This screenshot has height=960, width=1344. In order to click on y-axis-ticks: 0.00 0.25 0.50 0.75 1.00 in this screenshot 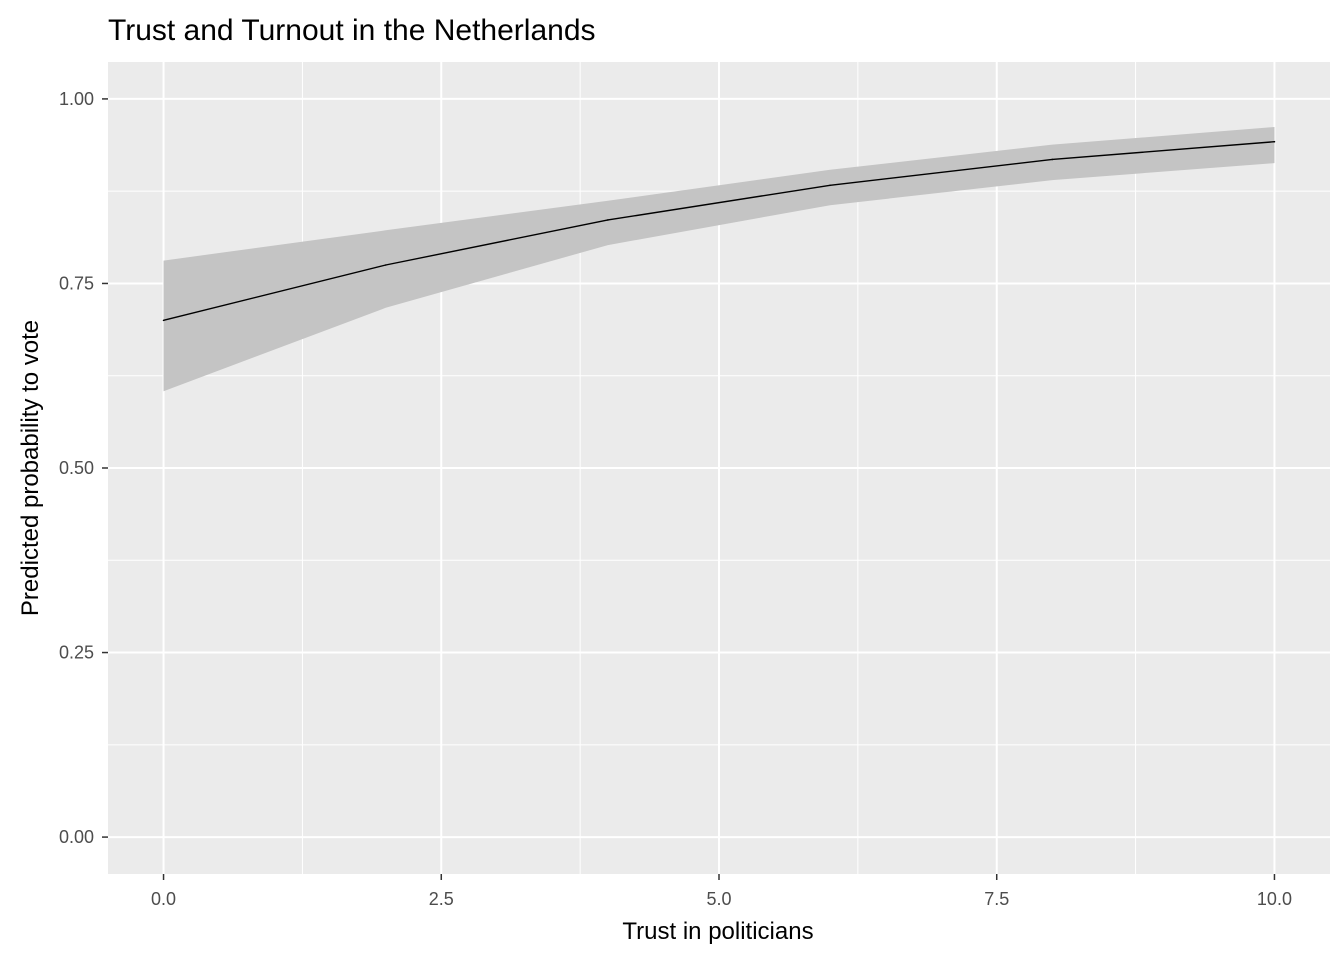, I will do `click(83, 468)`.